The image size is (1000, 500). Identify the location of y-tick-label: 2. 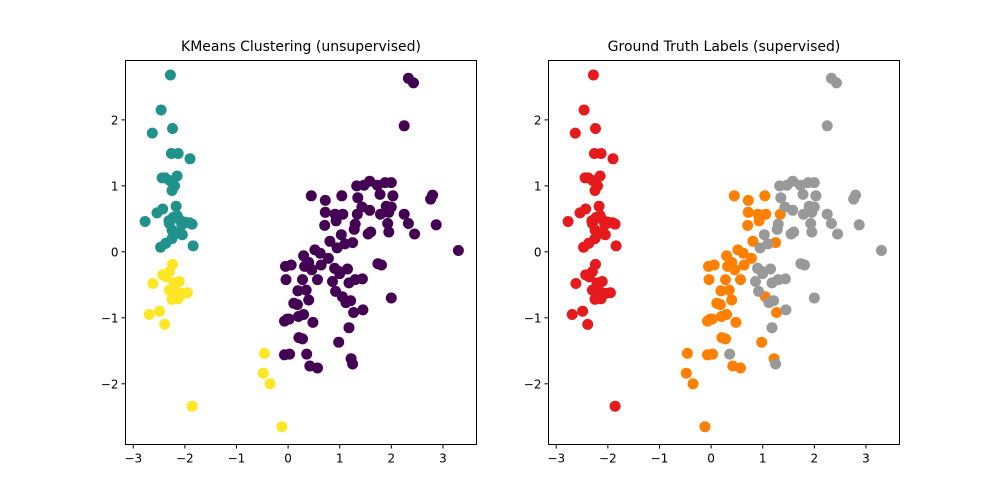
(538, 120).